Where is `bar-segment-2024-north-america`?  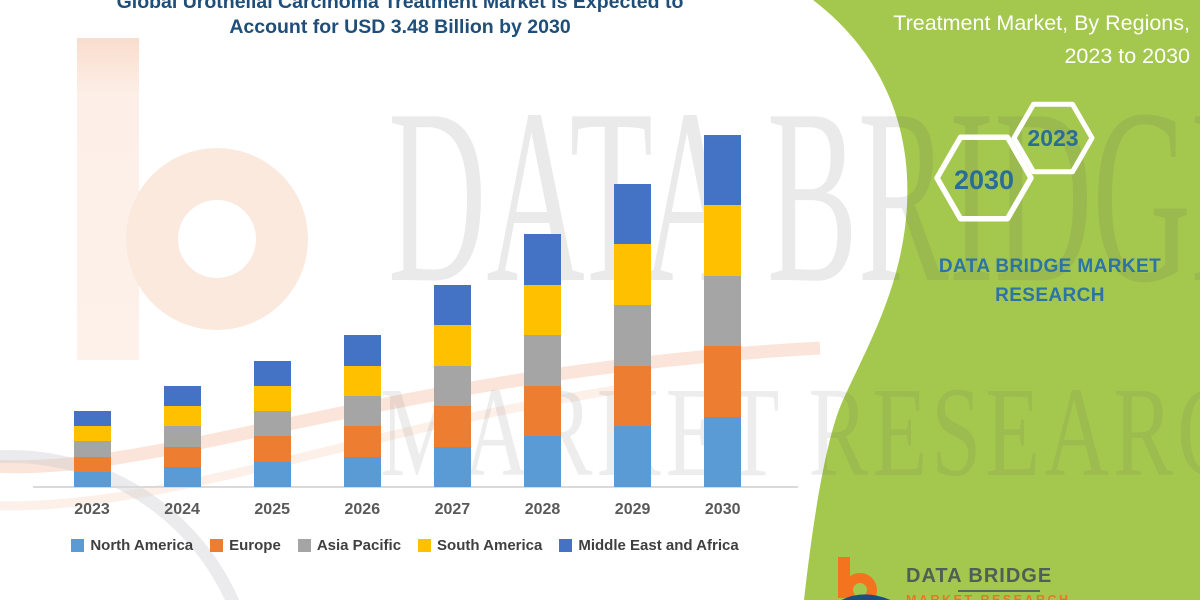 bar-segment-2024-north-america is located at coordinates (182, 476).